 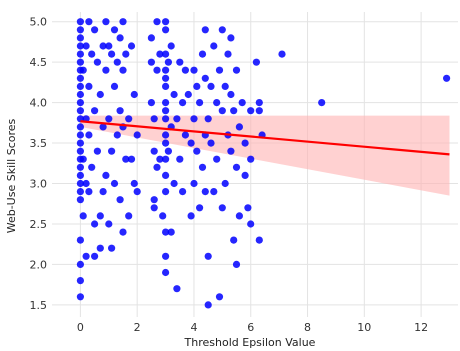 I want to click on x-tick-label: 12, so click(x=421, y=327).